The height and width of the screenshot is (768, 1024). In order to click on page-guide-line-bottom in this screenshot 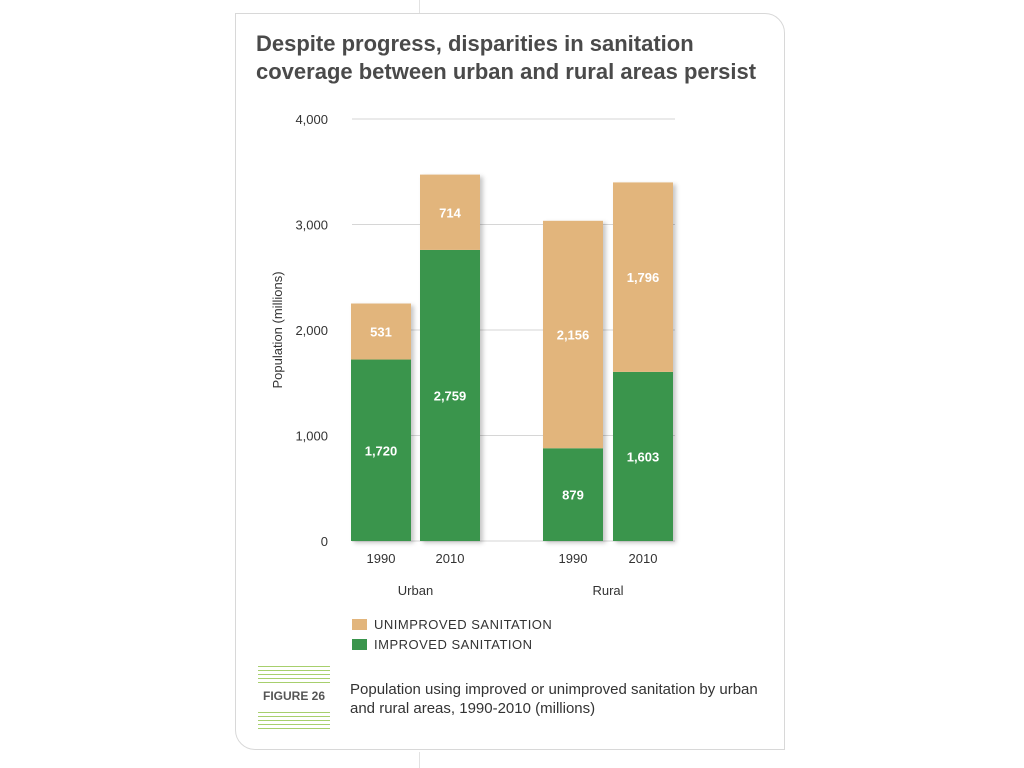, I will do `click(419, 760)`.